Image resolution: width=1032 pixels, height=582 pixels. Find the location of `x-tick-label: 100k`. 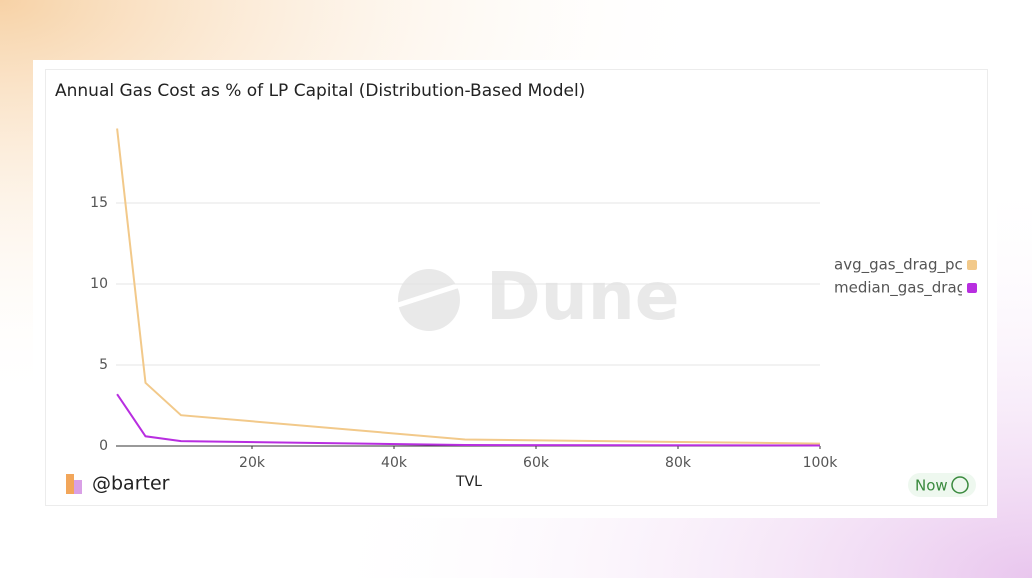

x-tick-label: 100k is located at coordinates (821, 463).